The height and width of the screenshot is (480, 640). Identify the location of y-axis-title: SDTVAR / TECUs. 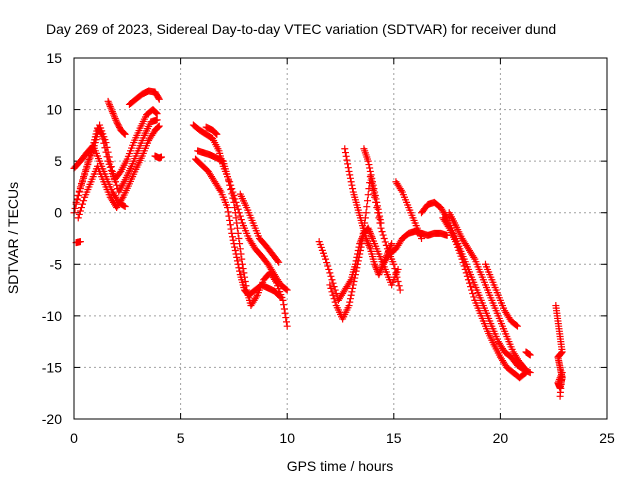
(13, 238).